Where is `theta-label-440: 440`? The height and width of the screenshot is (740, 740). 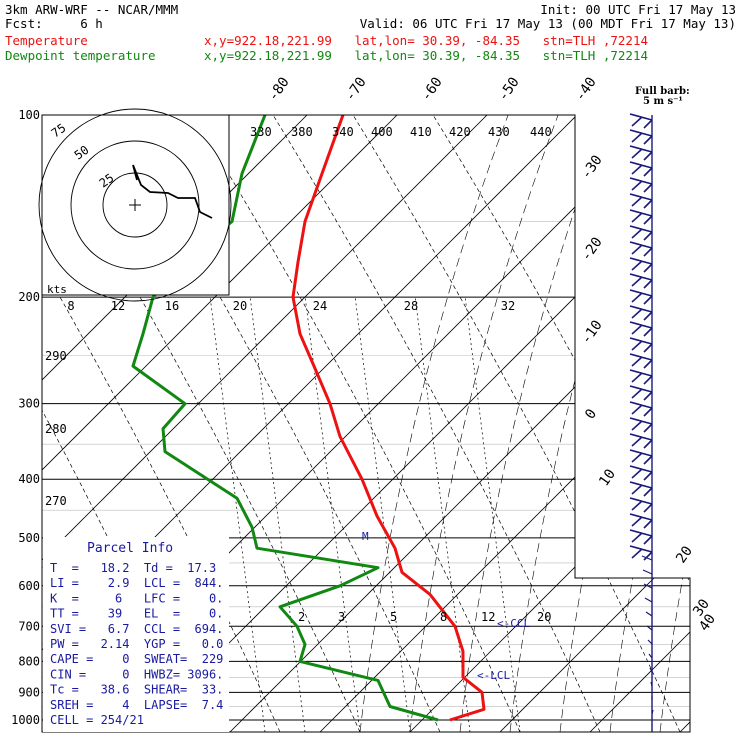
theta-label-440: 440 is located at coordinates (541, 132).